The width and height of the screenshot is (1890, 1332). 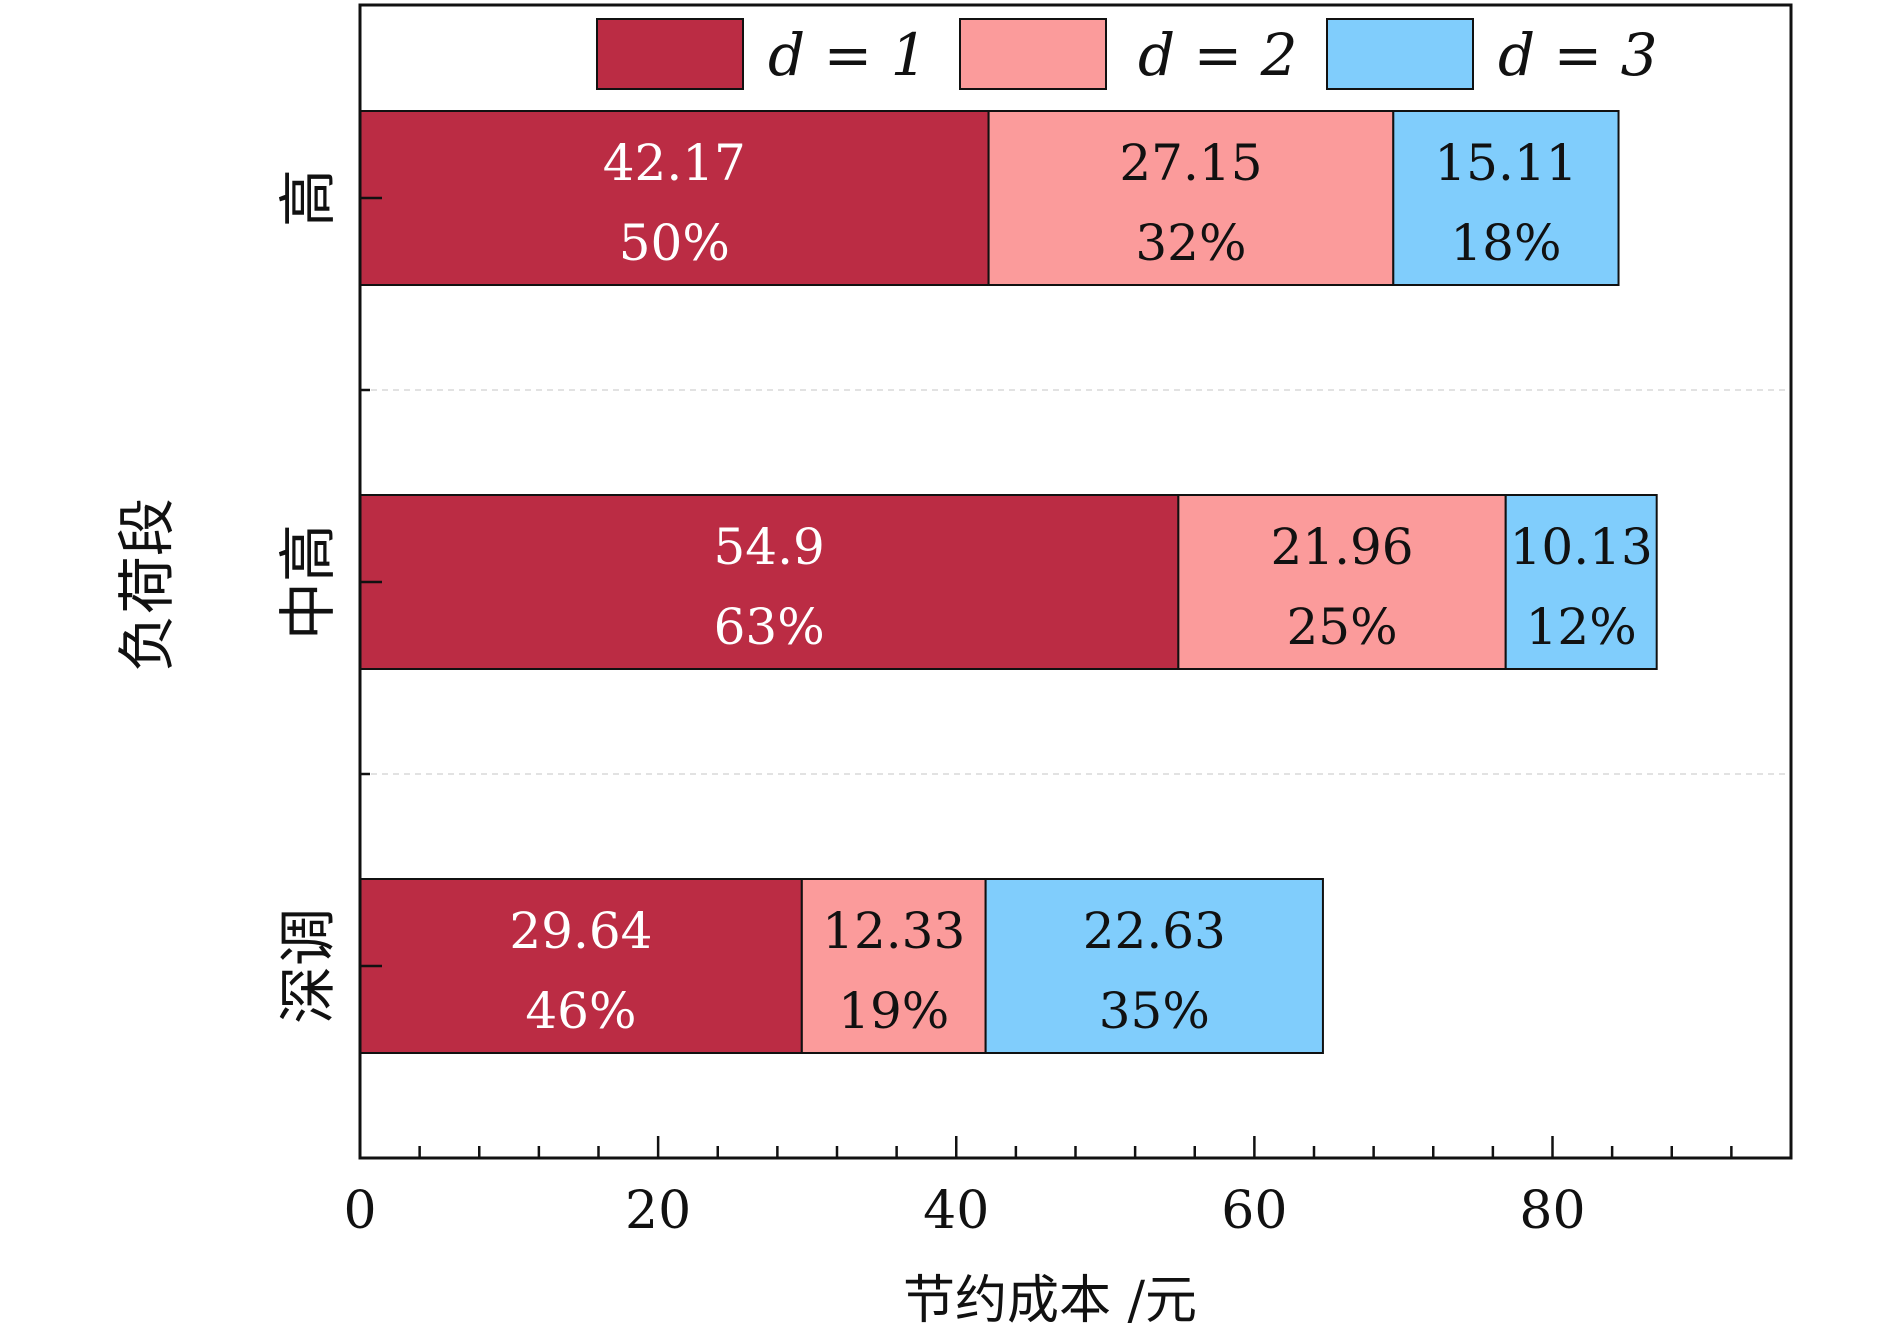 I want to click on bar-value-label: 21.96, so click(x=1341, y=547).